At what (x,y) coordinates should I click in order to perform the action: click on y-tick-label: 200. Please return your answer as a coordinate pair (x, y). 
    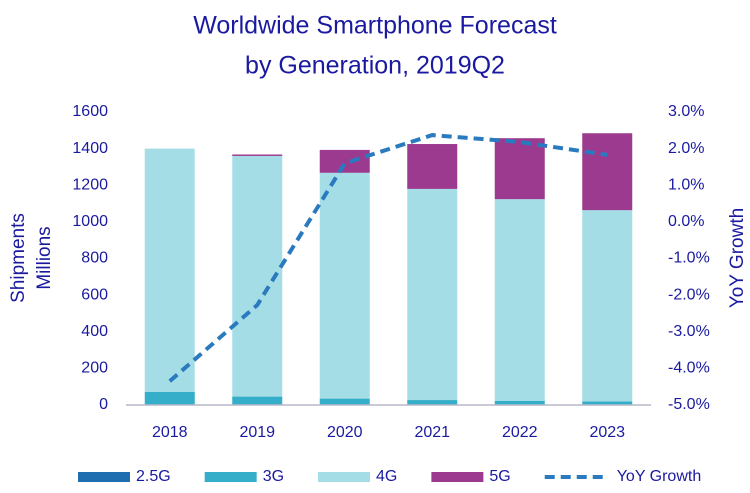
    Looking at the image, I should click on (94, 368).